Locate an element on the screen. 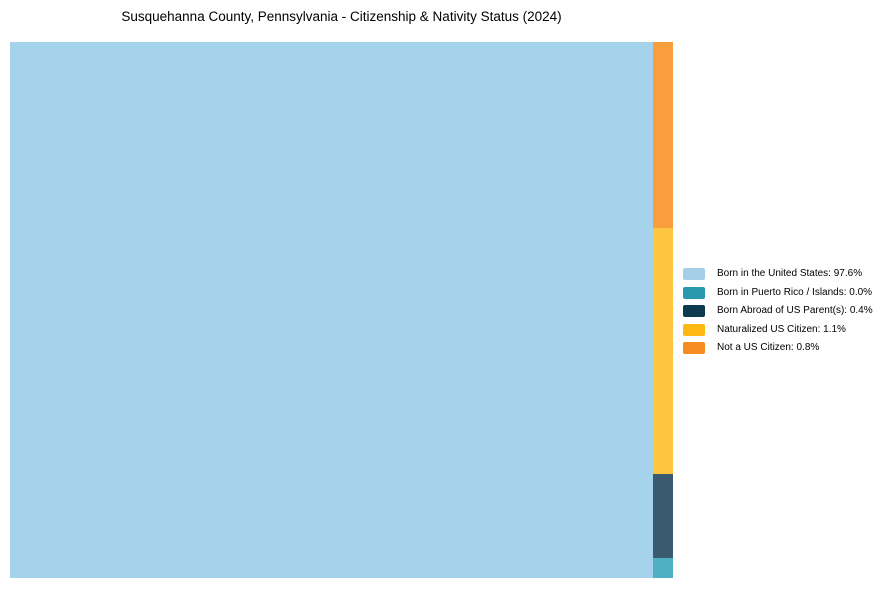 This screenshot has height=590, width=889. treemap-segment-not-a-us-citizen is located at coordinates (663, 135).